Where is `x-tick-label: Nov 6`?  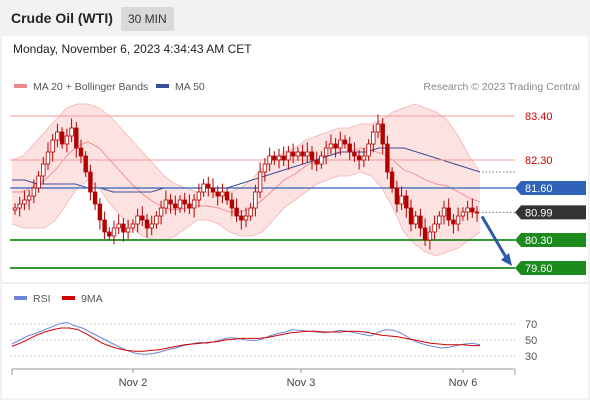 x-tick-label: Nov 6 is located at coordinates (463, 383).